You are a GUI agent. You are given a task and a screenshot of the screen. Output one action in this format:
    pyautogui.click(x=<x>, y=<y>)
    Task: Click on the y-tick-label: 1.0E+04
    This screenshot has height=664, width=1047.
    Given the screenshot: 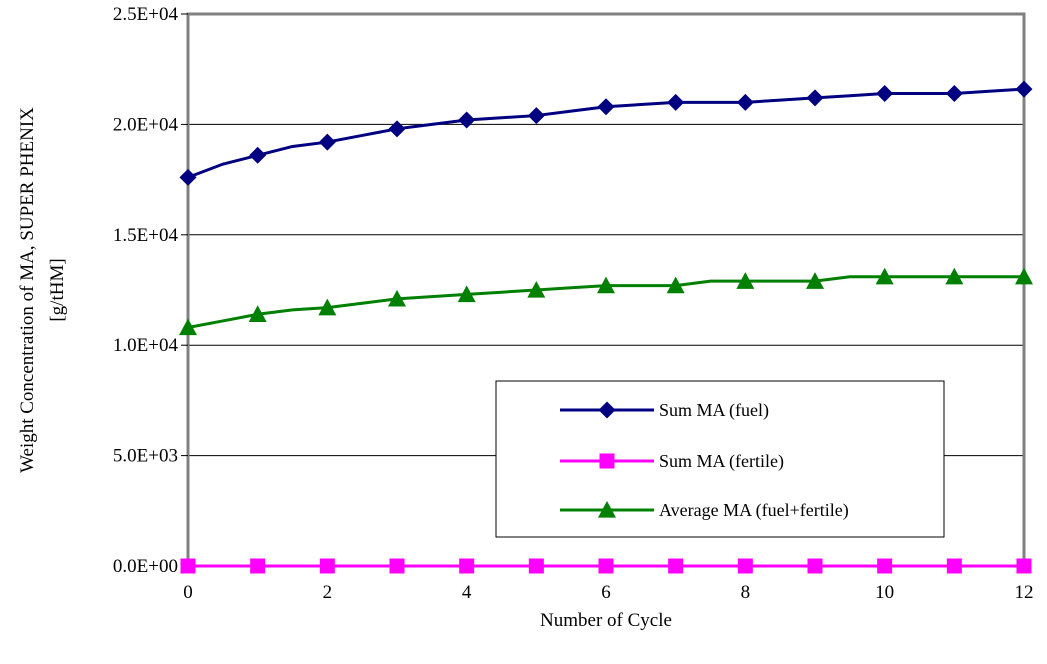 What is the action you would take?
    pyautogui.click(x=146, y=345)
    